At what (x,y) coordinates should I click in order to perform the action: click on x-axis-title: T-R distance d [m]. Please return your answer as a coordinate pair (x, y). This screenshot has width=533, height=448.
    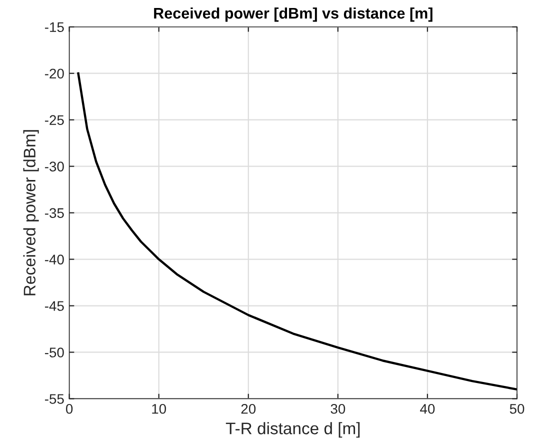
    Looking at the image, I should click on (293, 430).